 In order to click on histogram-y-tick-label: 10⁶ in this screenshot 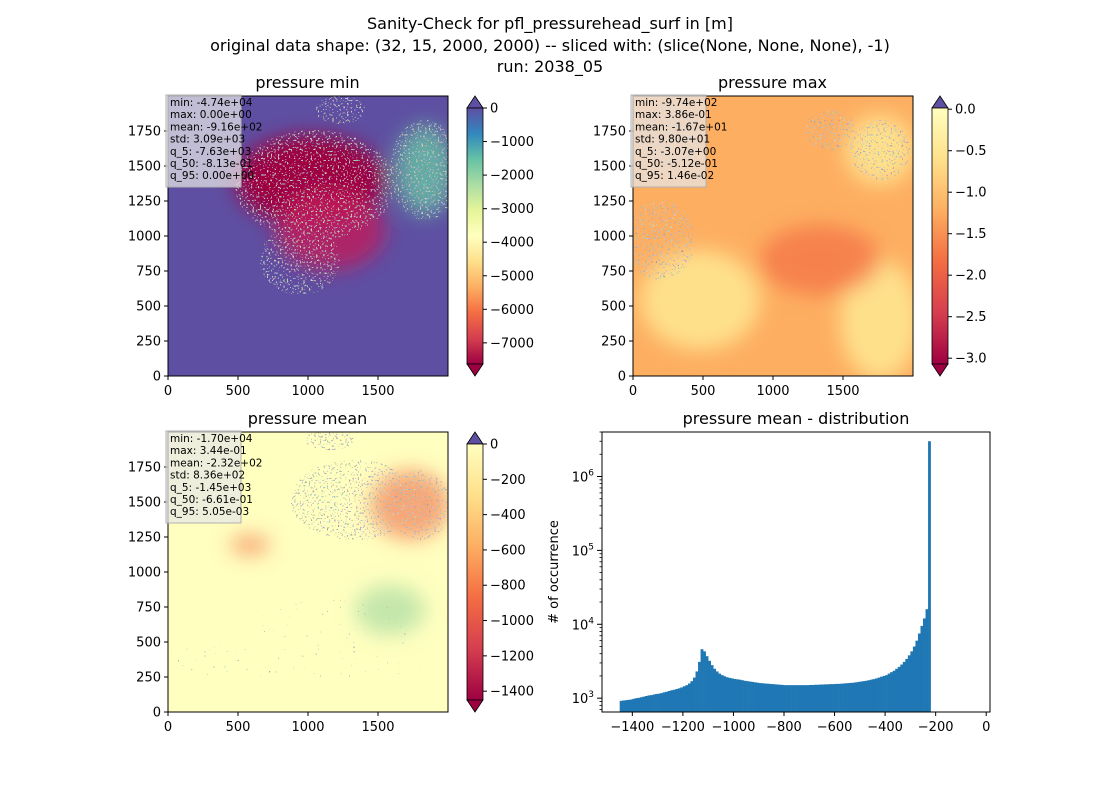, I will do `click(583, 476)`.